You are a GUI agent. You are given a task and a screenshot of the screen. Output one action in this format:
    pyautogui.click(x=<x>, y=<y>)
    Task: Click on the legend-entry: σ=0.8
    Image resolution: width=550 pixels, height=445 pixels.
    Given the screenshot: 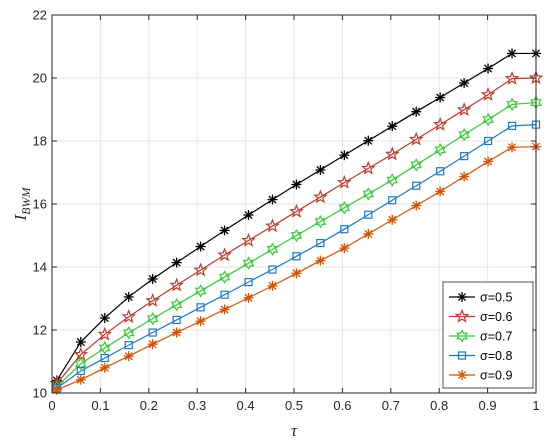 What is the action you would take?
    pyautogui.click(x=480, y=356)
    